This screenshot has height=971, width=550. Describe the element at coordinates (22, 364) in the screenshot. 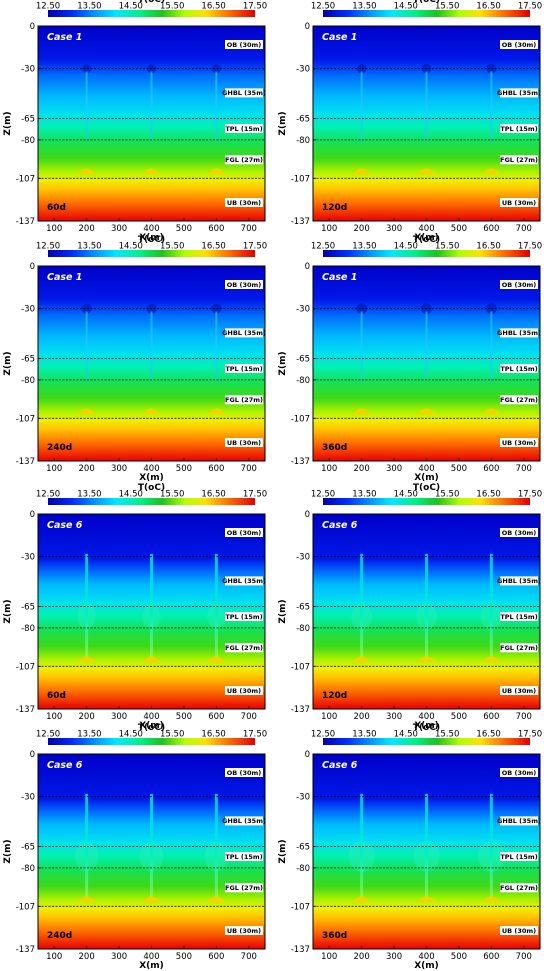

I see `z-axis: 0 -30 -65 -80 -107 -137 Z(m)` at that location.